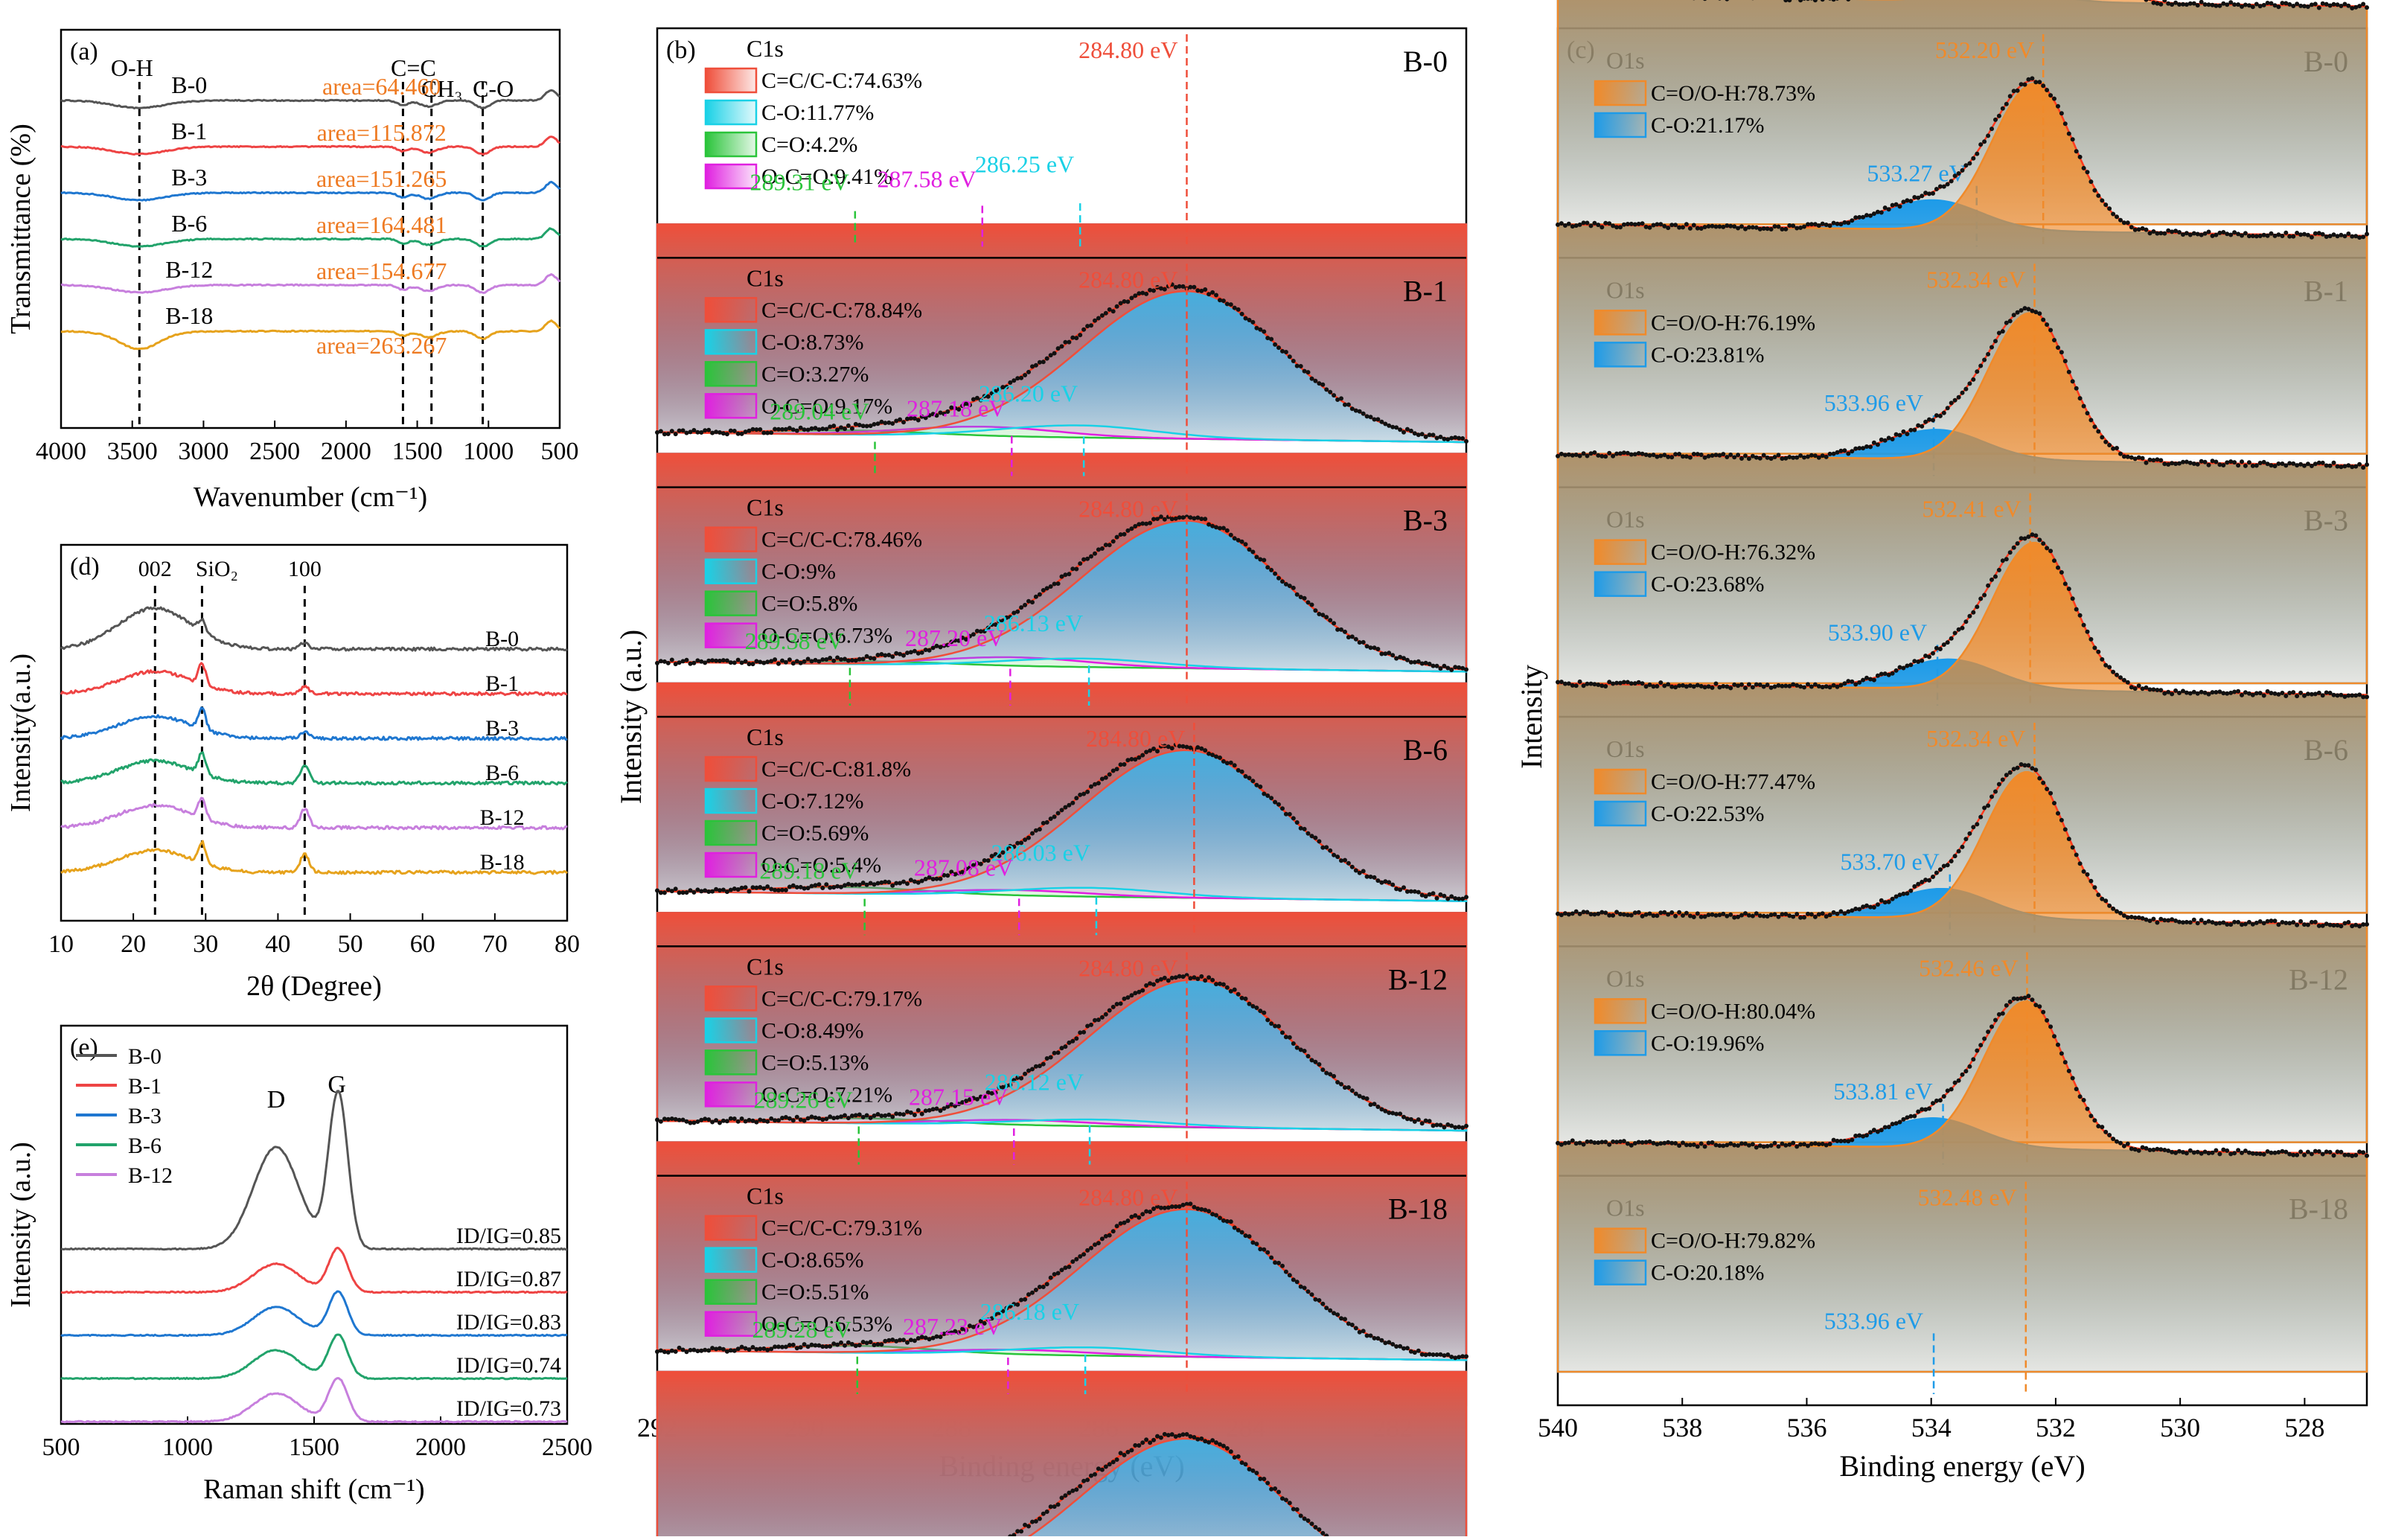  I want to click on panel-c-xtick-label-4: 532, so click(2056, 1427).